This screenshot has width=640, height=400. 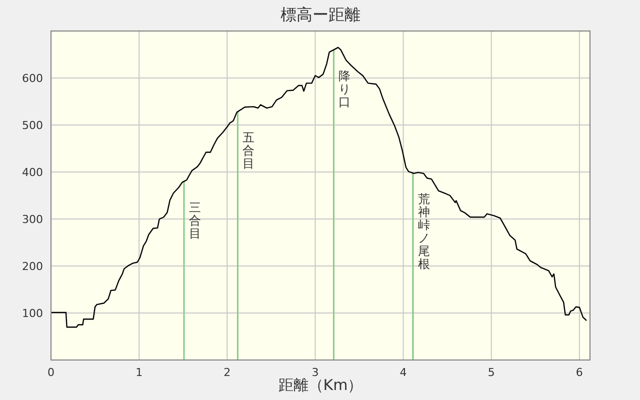 I want to click on ref-line-label: 五合目, so click(x=248, y=150).